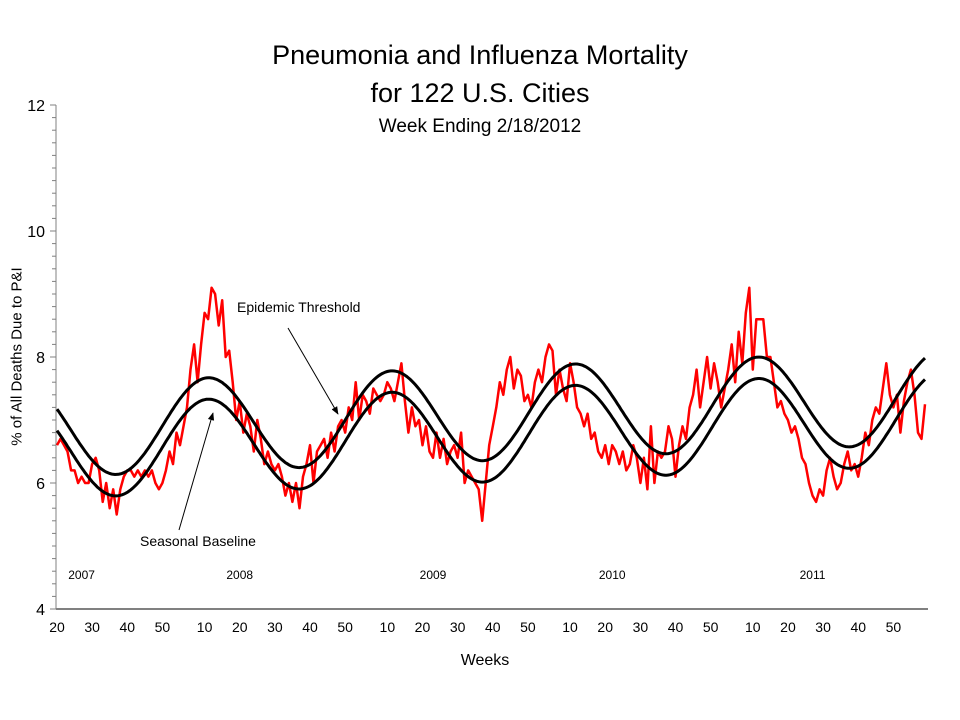 This screenshot has height=720, width=960. Describe the element at coordinates (480, 126) in the screenshot. I see `chart-subtitle: Week Ending 2/18/2012` at that location.